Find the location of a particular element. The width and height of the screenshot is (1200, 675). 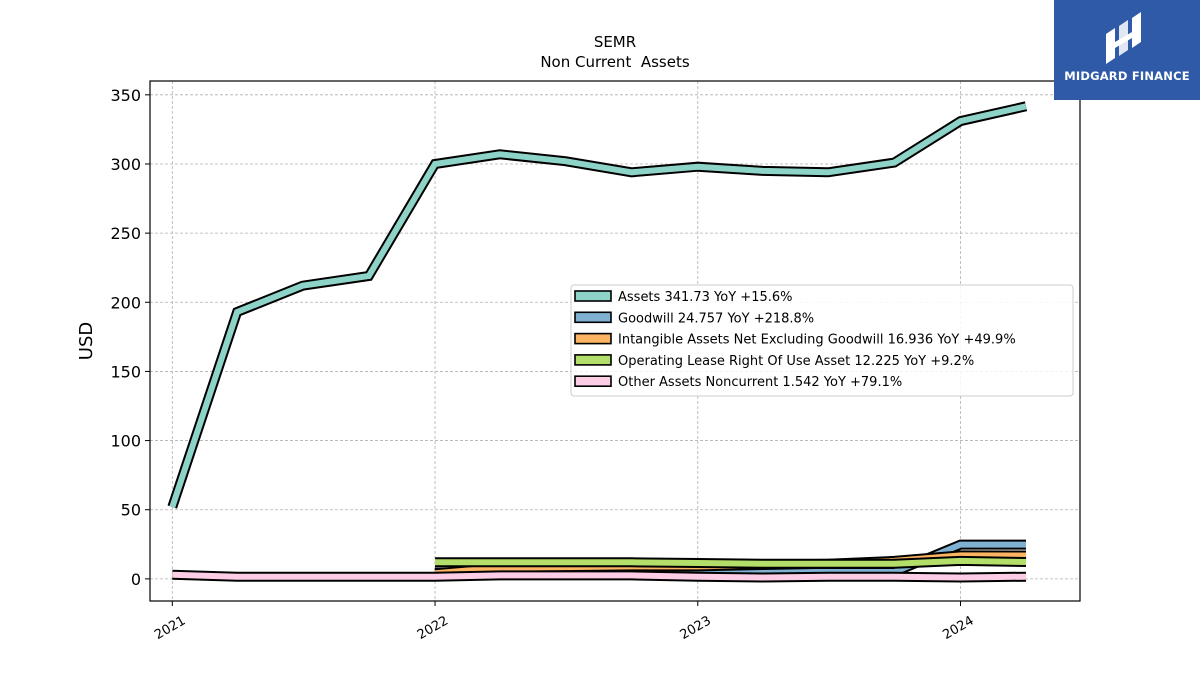

y-tick-label: 150 is located at coordinates (125, 371).